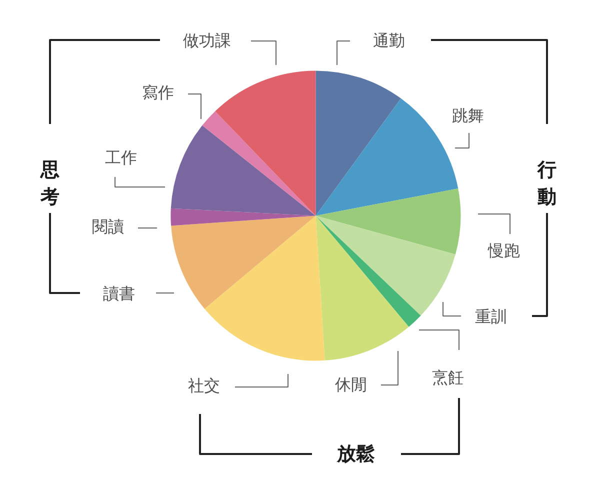 The image size is (600, 493). I want to click on slice-label: 讀書, so click(119, 293).